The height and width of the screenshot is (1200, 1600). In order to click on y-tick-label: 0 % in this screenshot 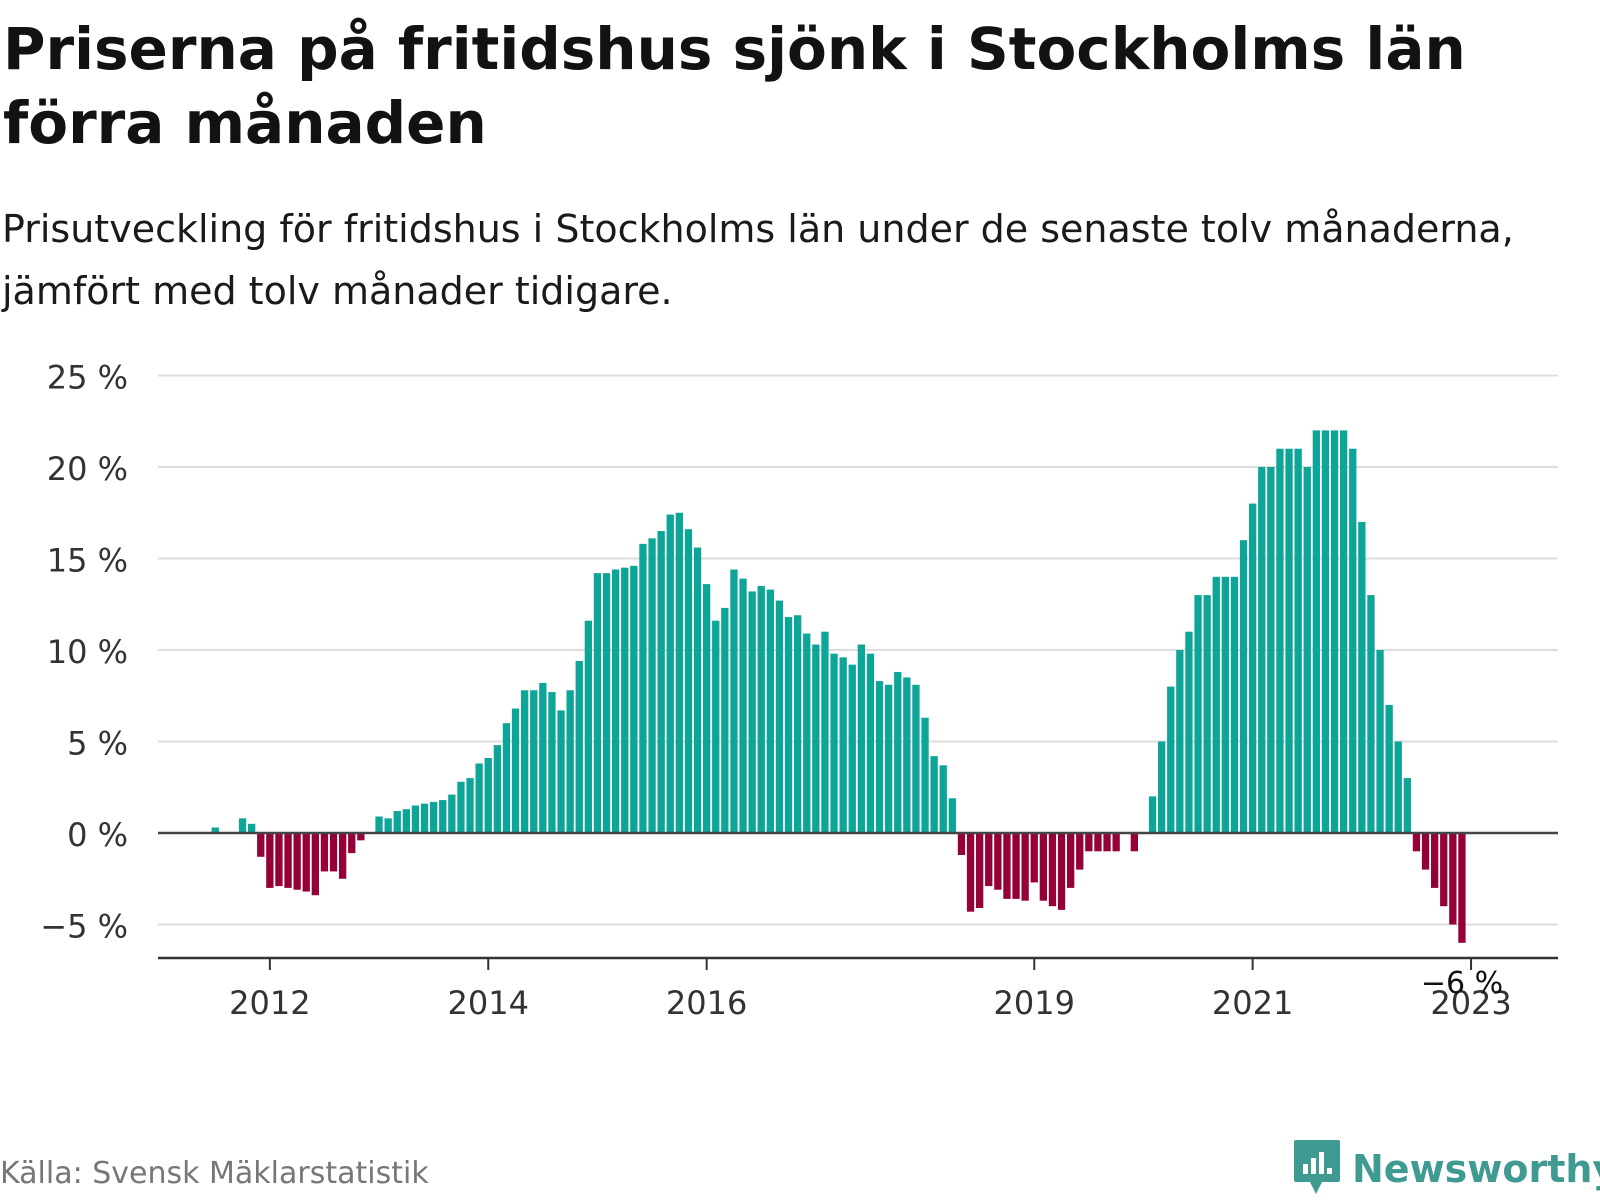, I will do `click(97, 835)`.